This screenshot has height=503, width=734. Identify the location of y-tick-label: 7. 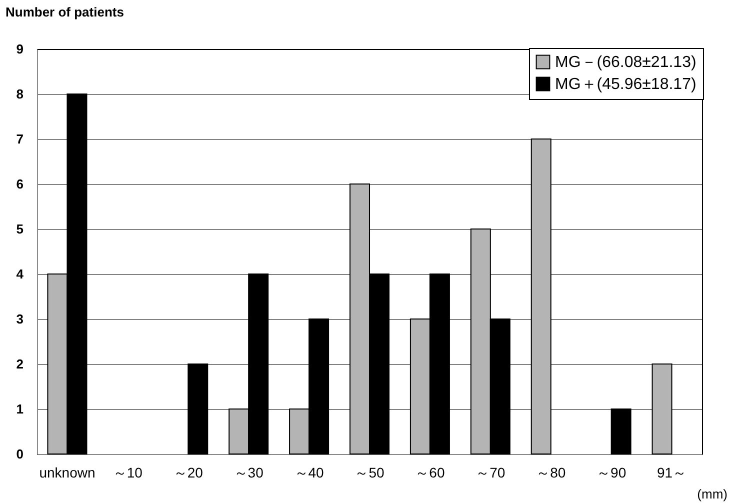
(20, 139).